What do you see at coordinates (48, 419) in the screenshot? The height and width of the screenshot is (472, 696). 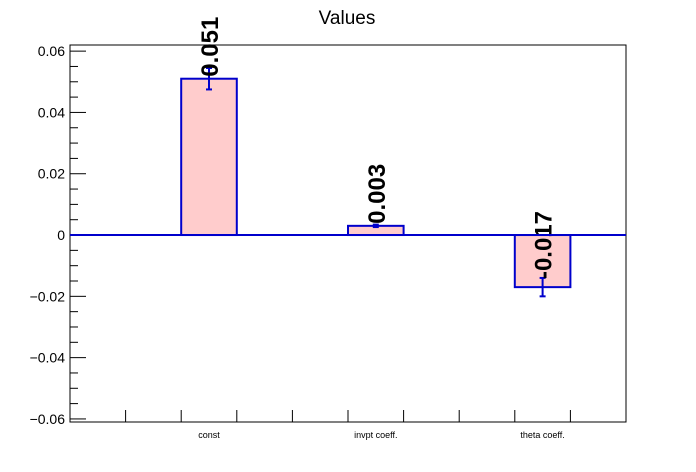 I see `y-tick-label: −0.06` at bounding box center [48, 419].